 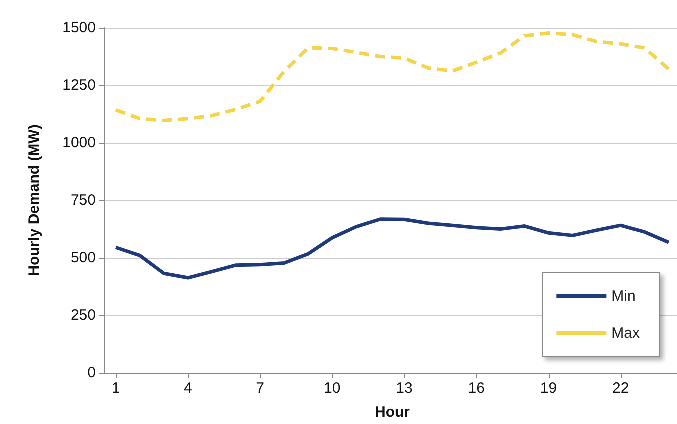 I want to click on y-tick-label: 250, so click(x=83, y=315).